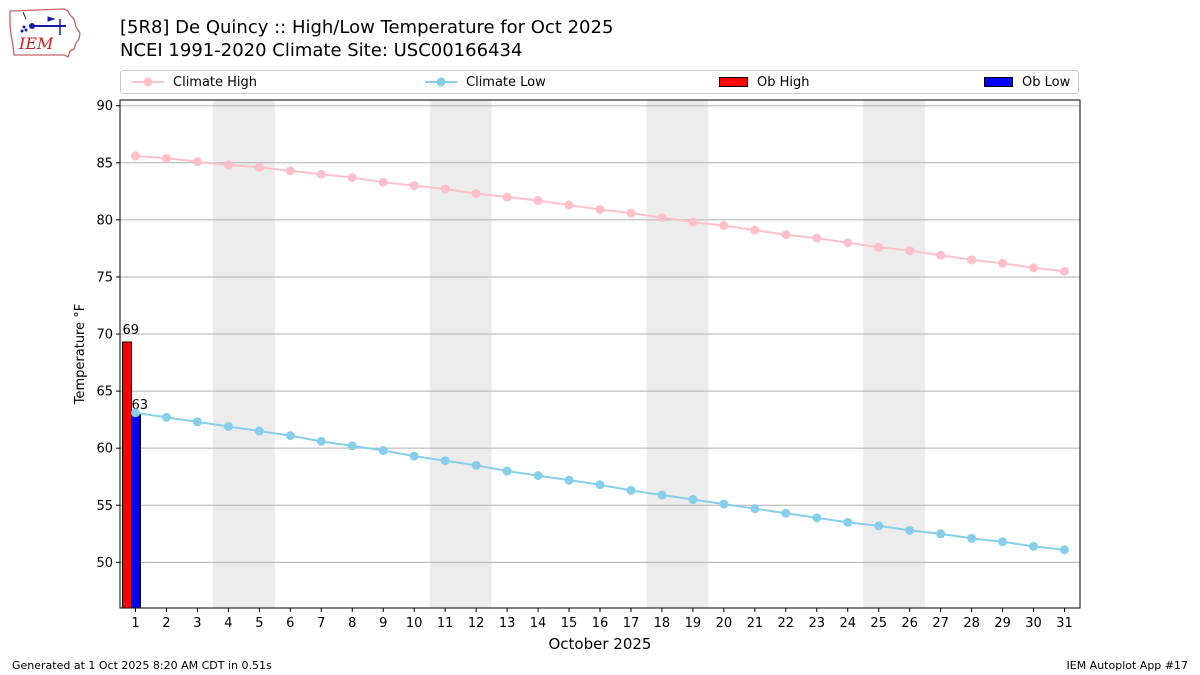  Describe the element at coordinates (538, 623) in the screenshot. I see `x-tick-label: 14` at that location.